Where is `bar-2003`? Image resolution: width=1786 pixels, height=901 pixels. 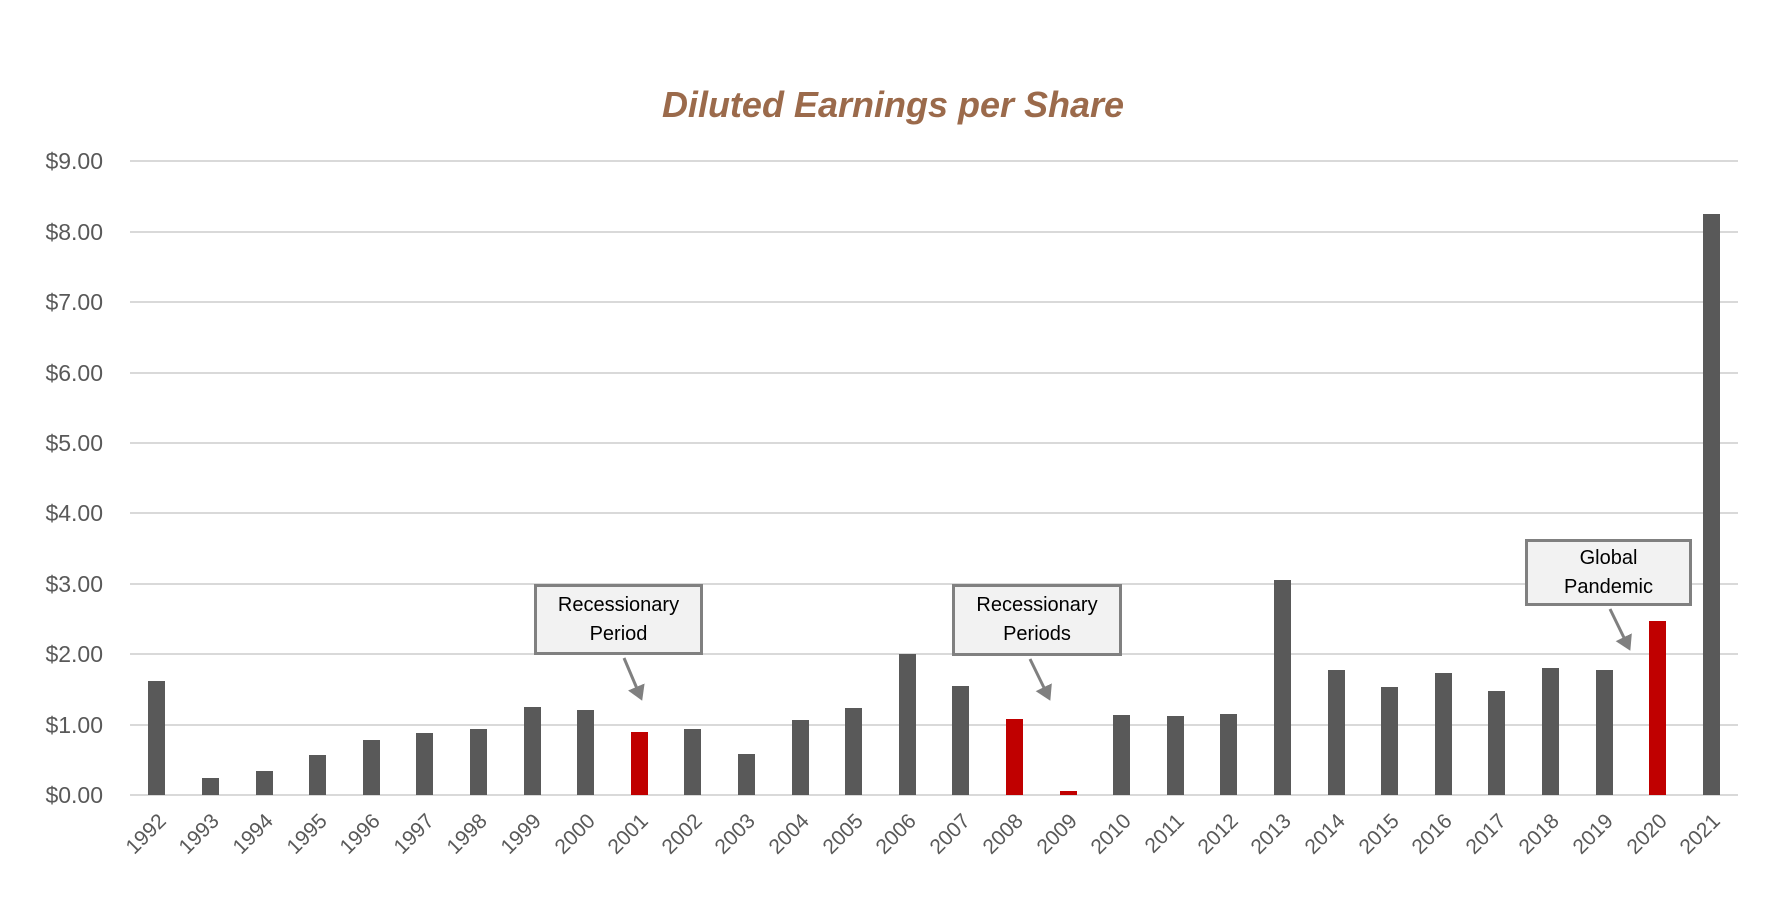 bar-2003 is located at coordinates (746, 774).